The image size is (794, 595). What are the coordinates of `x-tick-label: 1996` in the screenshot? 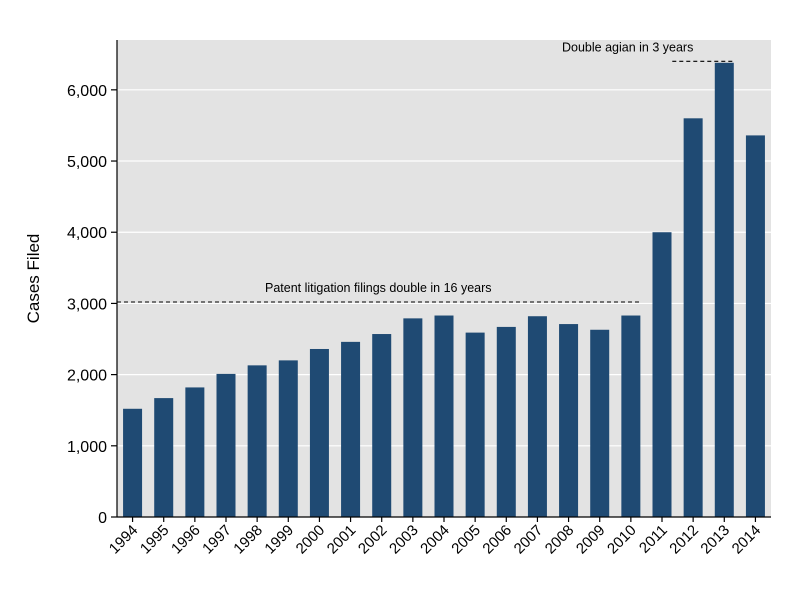 It's located at (186, 540).